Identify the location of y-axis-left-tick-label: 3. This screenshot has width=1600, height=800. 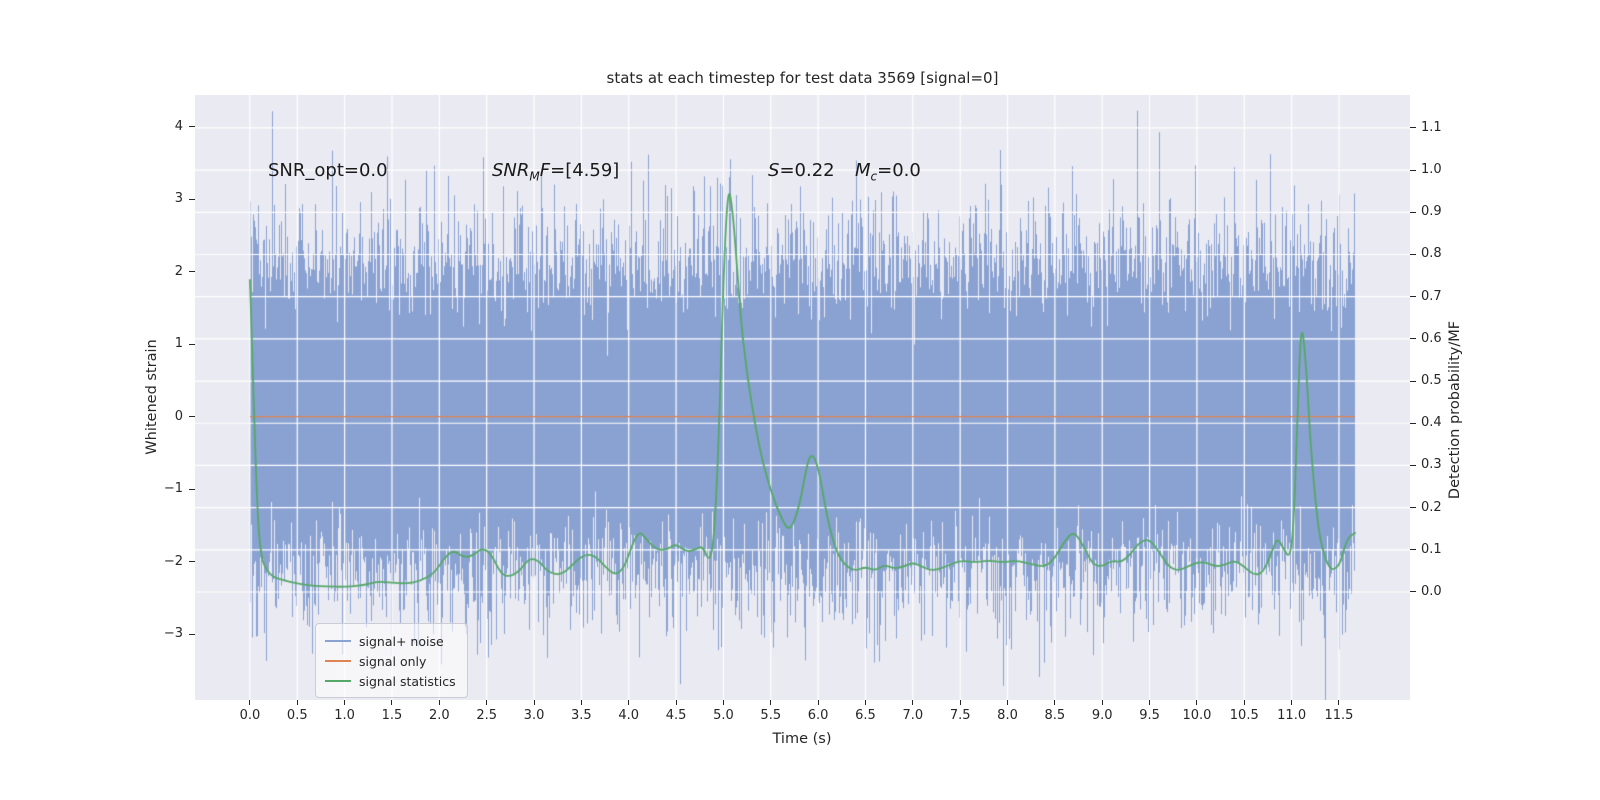
(178, 199).